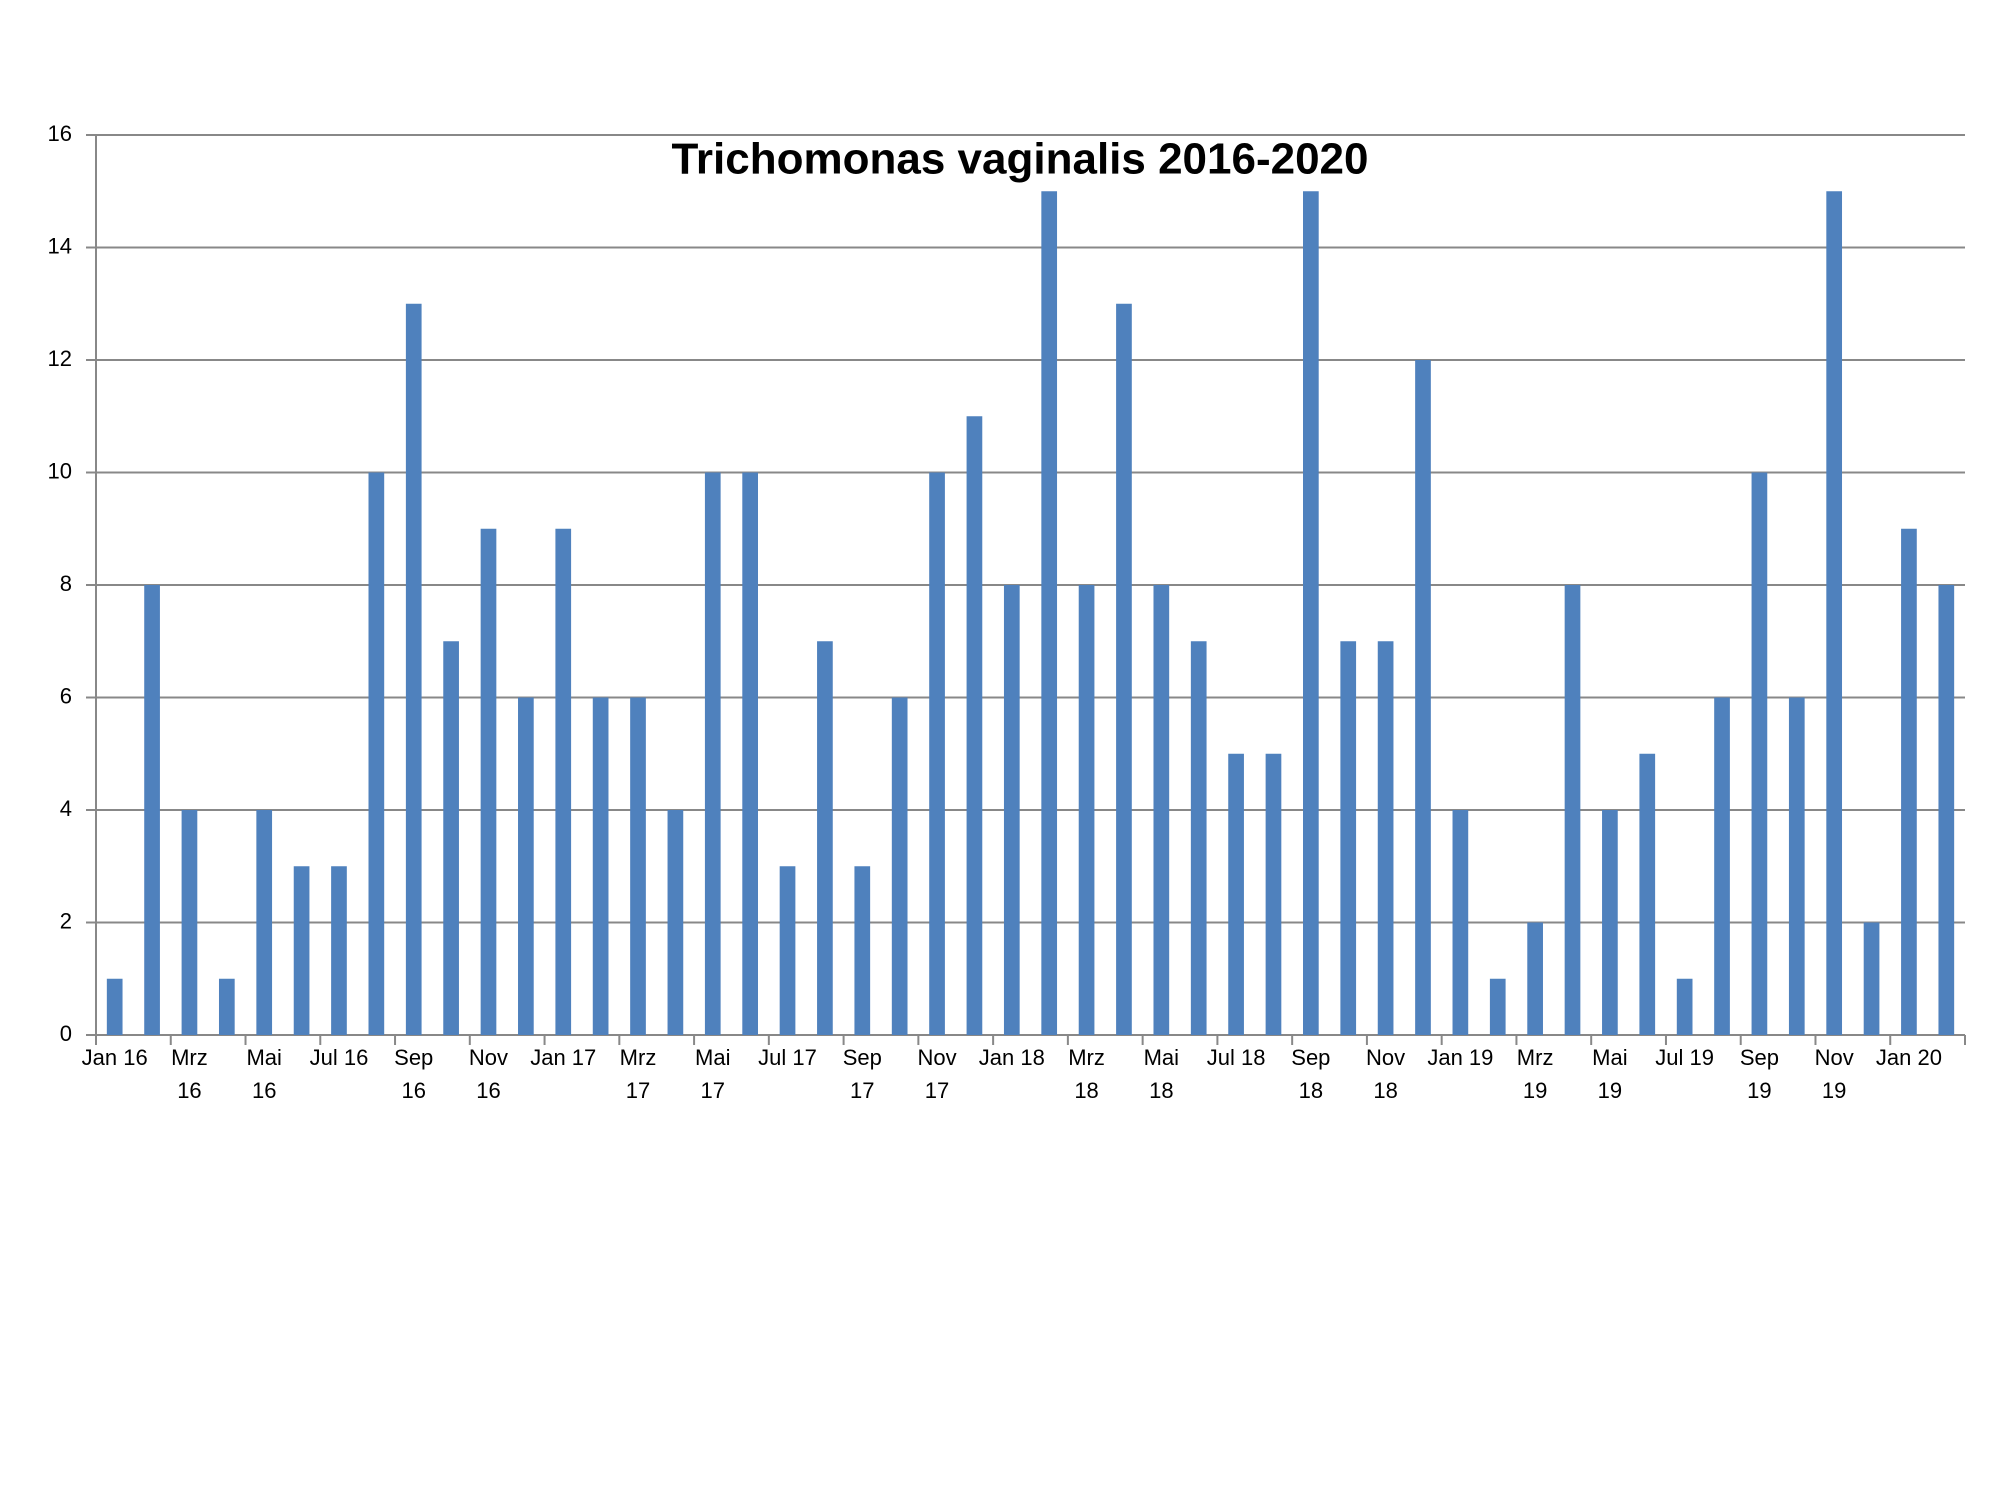 This screenshot has width=2000, height=1500. Describe the element at coordinates (488, 1074) in the screenshot. I see `x-tick-label: Nov 16` at that location.